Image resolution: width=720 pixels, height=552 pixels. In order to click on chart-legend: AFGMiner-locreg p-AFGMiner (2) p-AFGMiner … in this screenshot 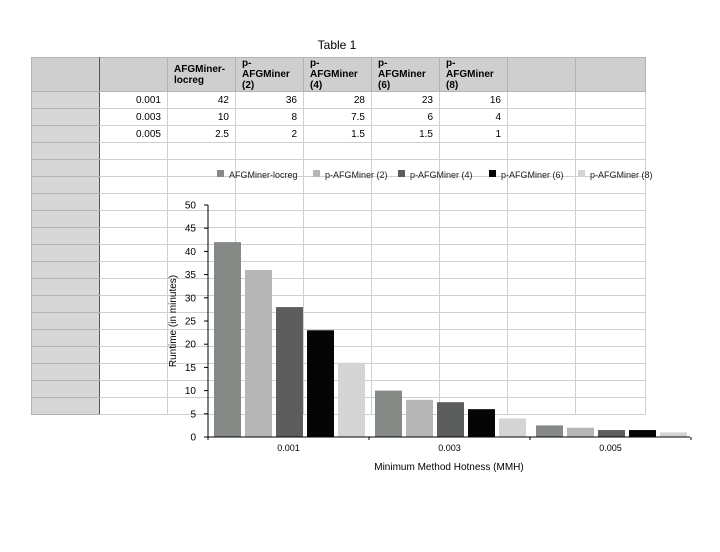, I will do `click(435, 175)`.